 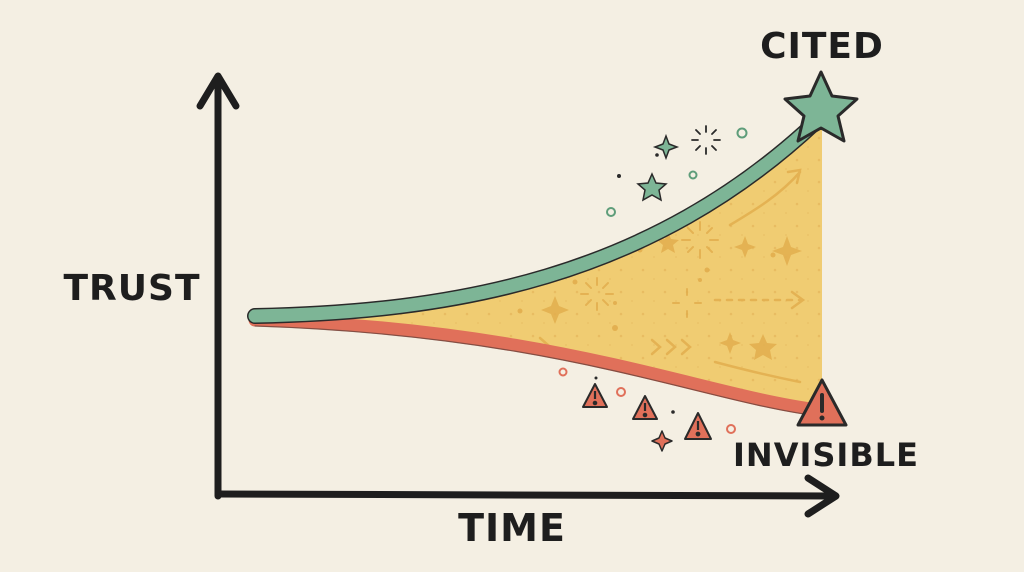 I want to click on invisible-trust-line, so click(x=536, y=365).